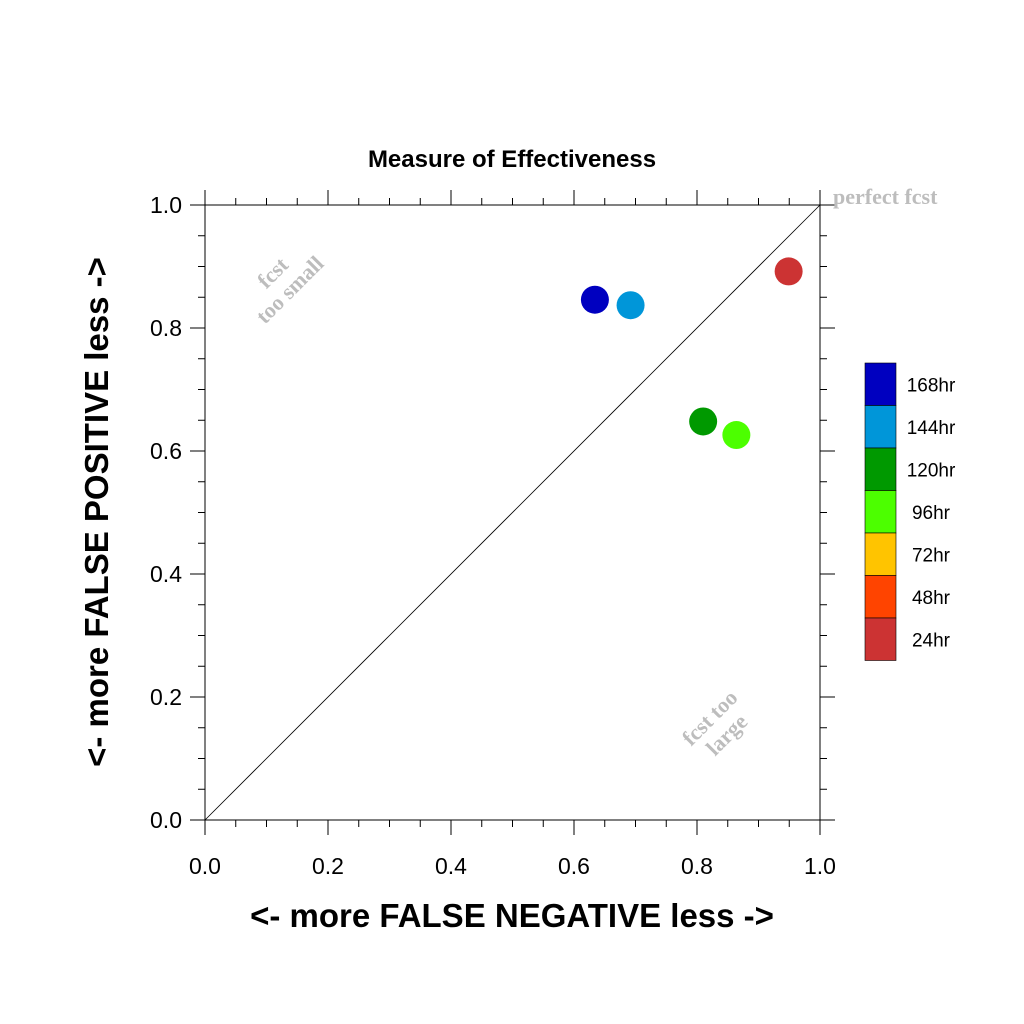  Describe the element at coordinates (205, 866) in the screenshot. I see `x-tick-label: 0.0` at that location.